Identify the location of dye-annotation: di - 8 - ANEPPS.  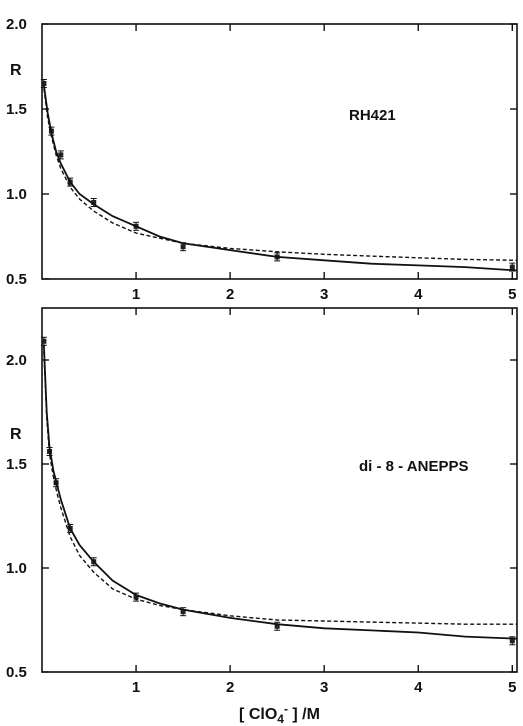
(413, 466).